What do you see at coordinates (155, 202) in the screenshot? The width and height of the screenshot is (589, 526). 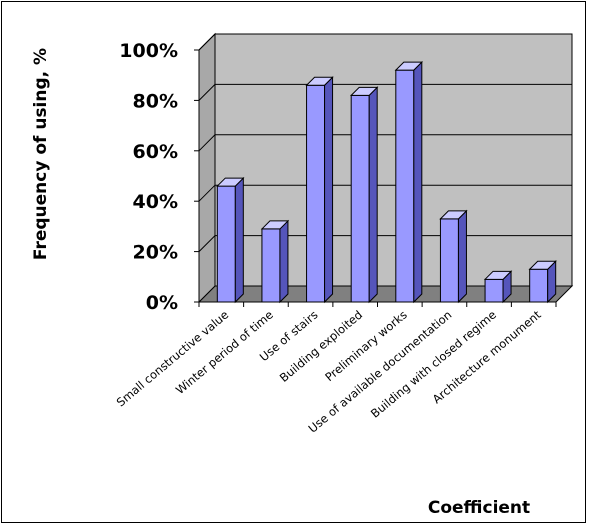 I see `y-tick-label: 40%` at bounding box center [155, 202].